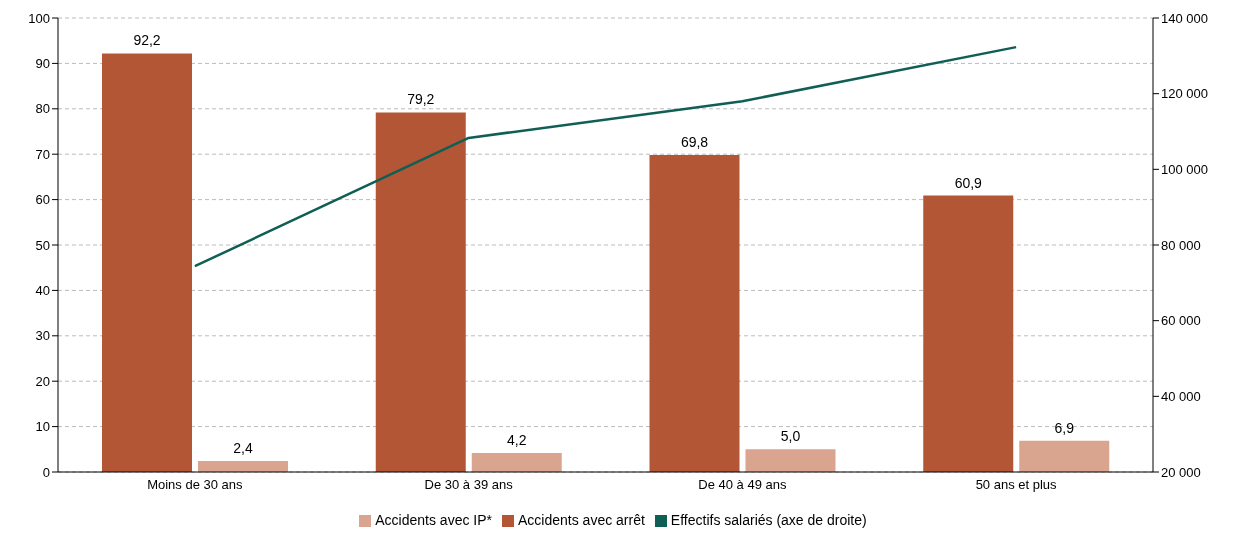  I want to click on data-label: 2,4, so click(243, 448).